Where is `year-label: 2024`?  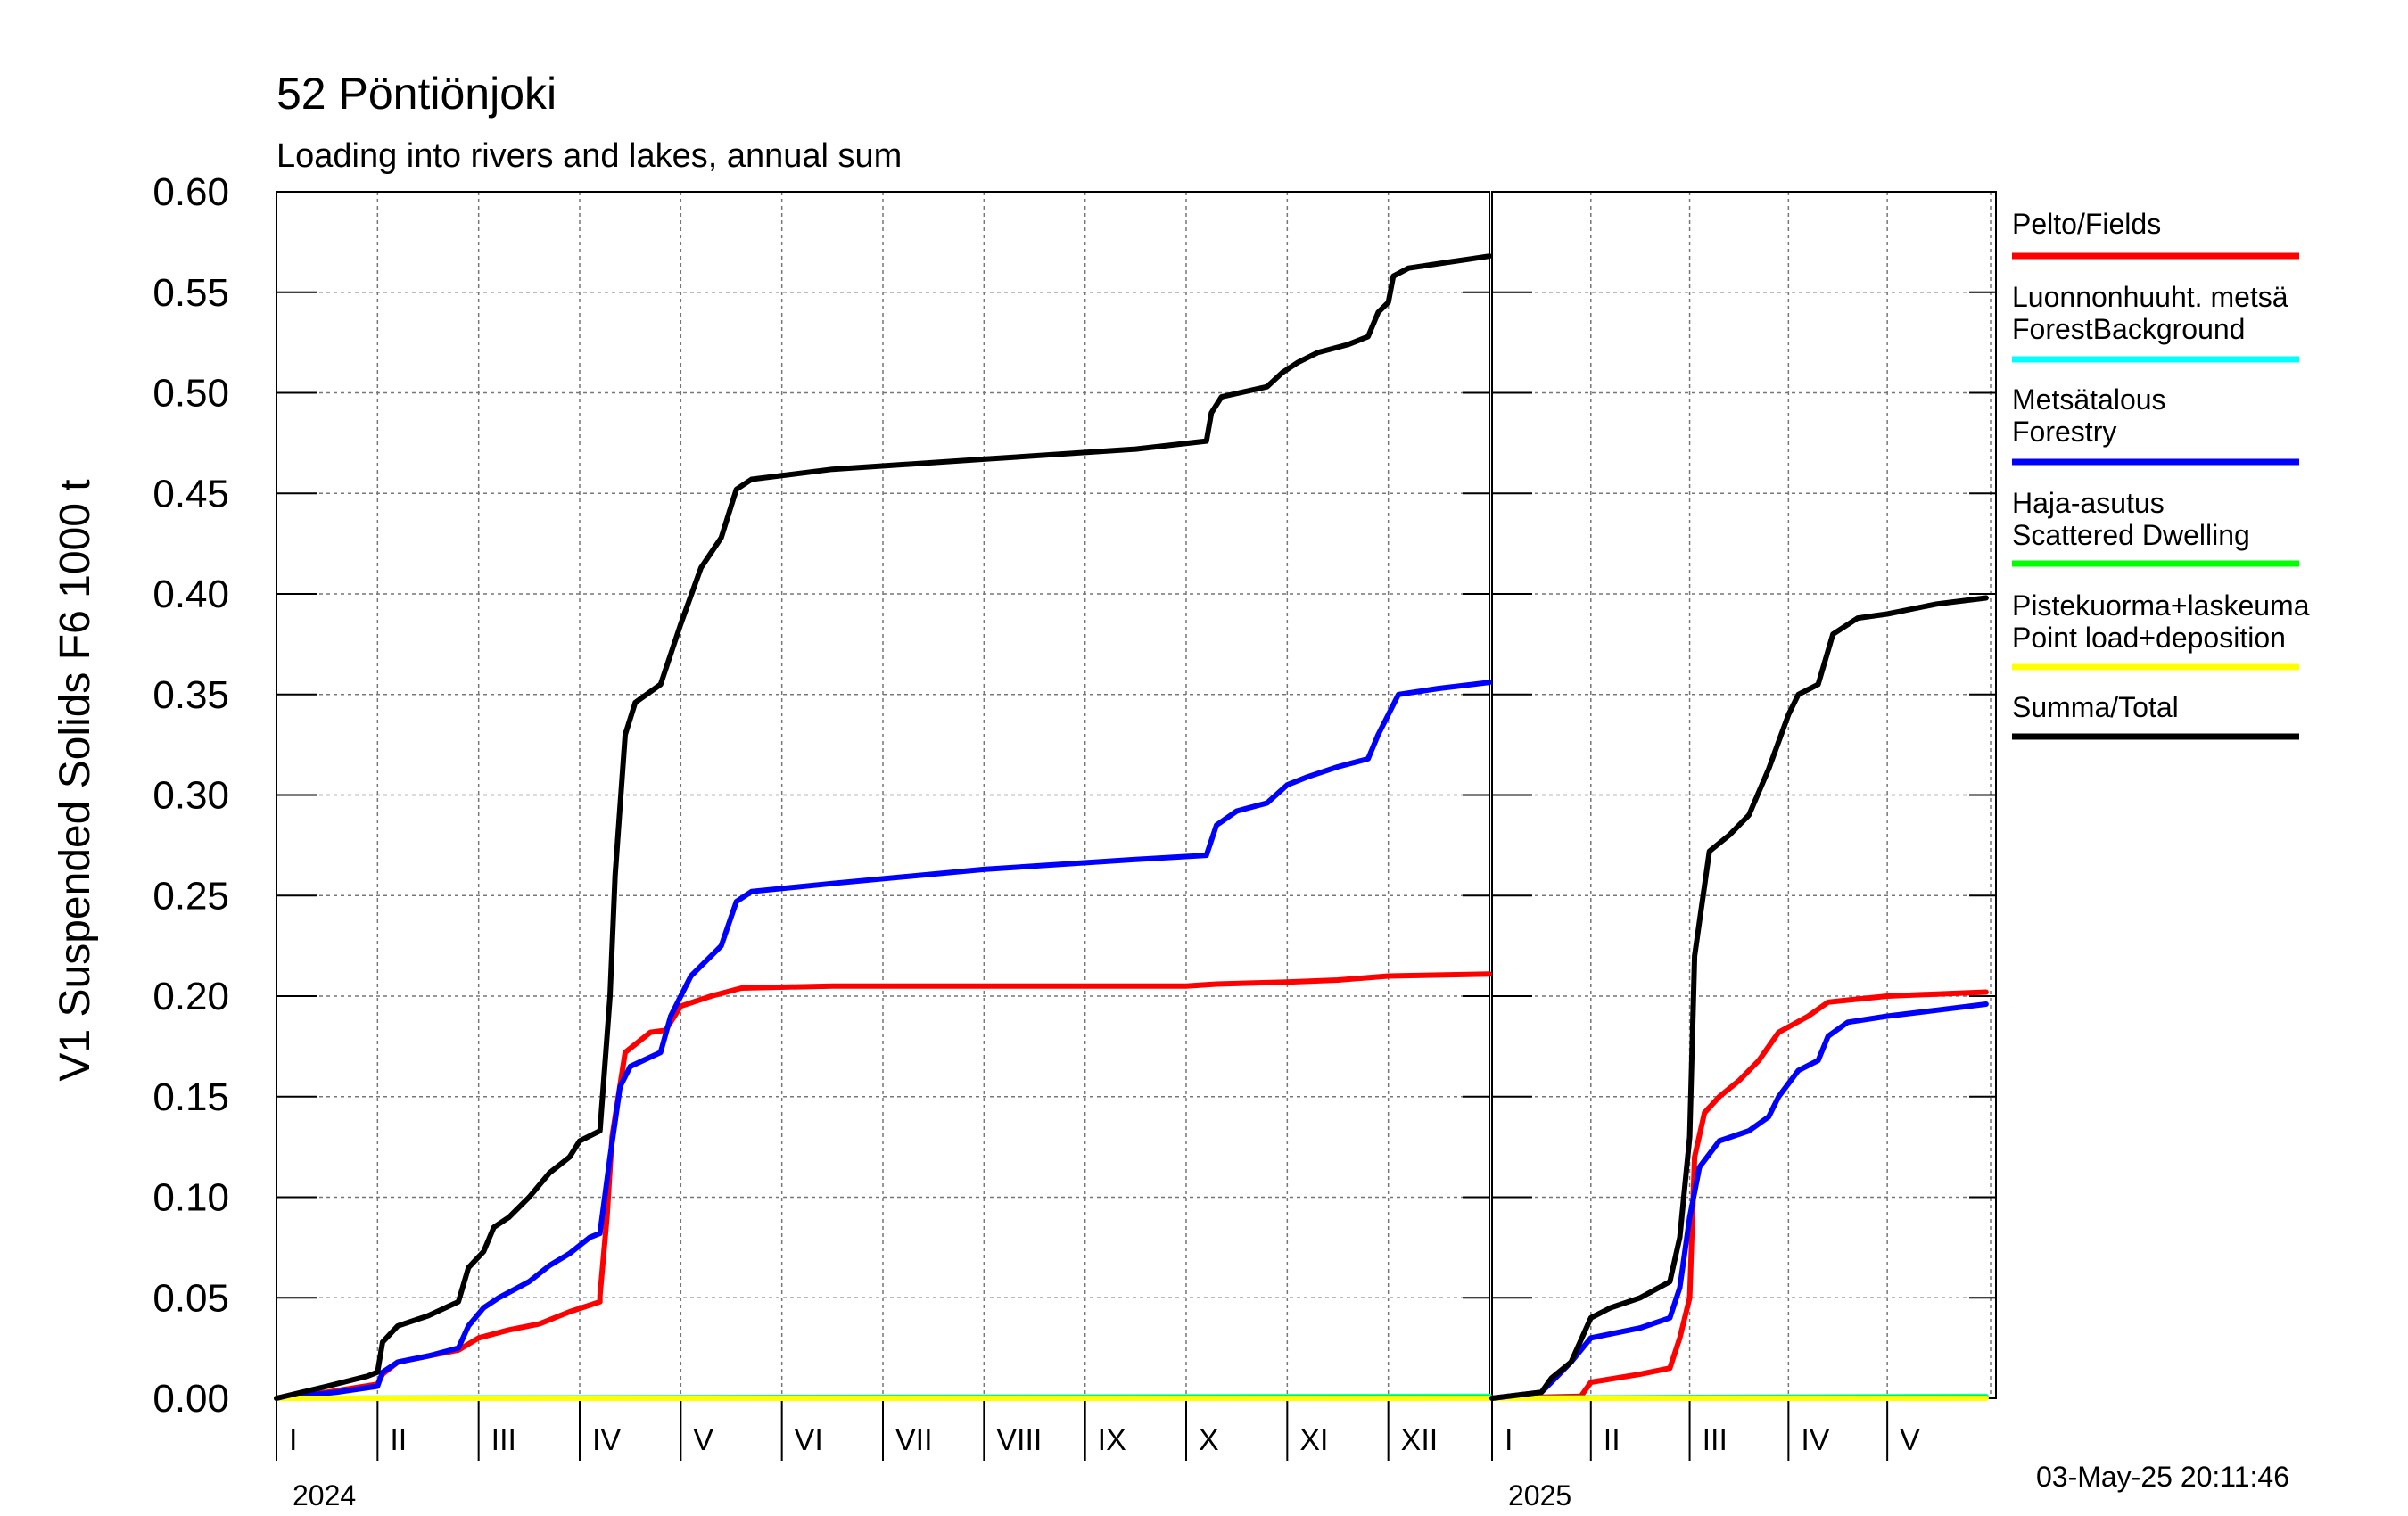 year-label: 2024 is located at coordinates (324, 1495).